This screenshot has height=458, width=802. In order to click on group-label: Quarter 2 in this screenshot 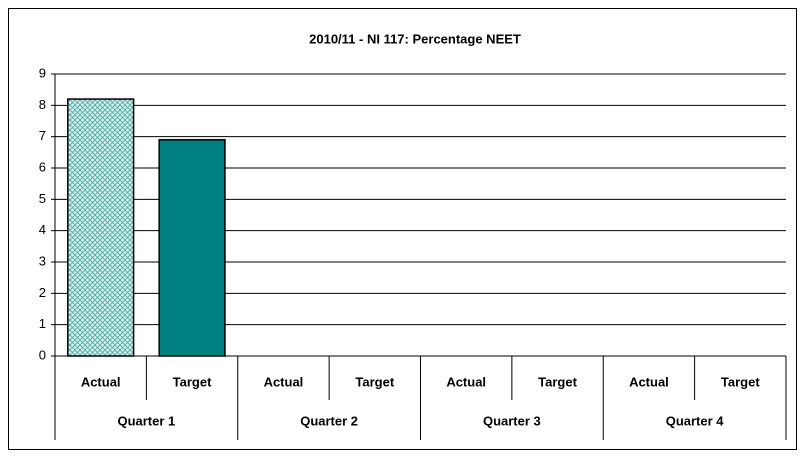, I will do `click(329, 420)`.